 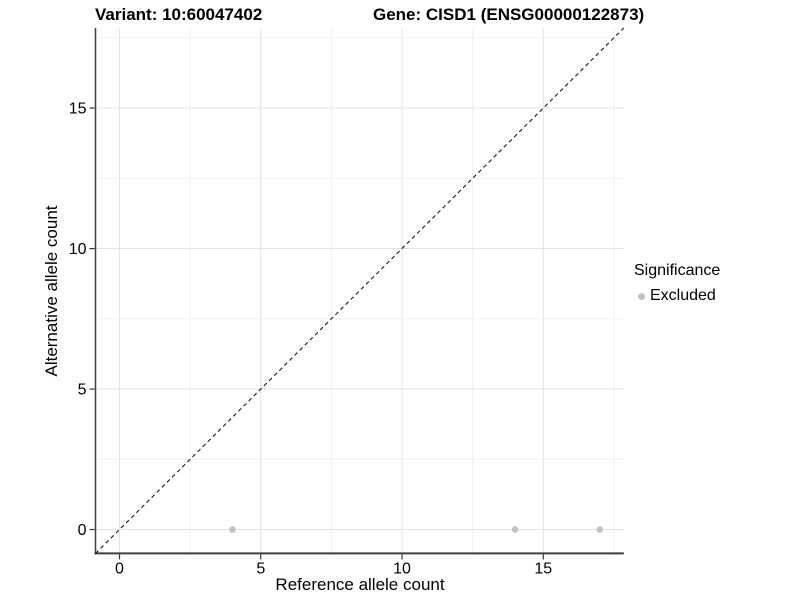 What do you see at coordinates (78, 249) in the screenshot?
I see `y-tick-label: 10` at bounding box center [78, 249].